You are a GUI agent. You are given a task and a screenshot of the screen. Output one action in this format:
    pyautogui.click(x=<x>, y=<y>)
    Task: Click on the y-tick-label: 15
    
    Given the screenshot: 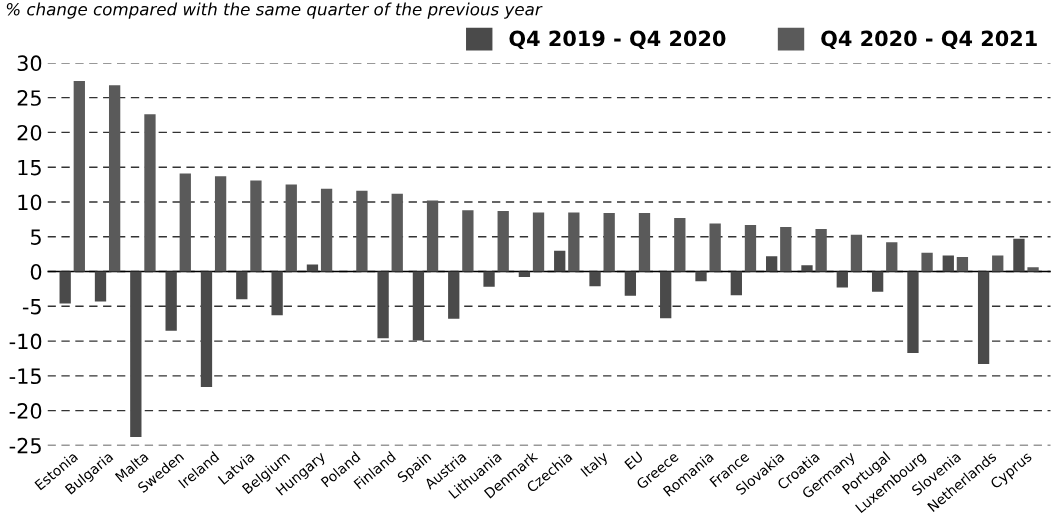 What is the action you would take?
    pyautogui.click(x=29, y=167)
    